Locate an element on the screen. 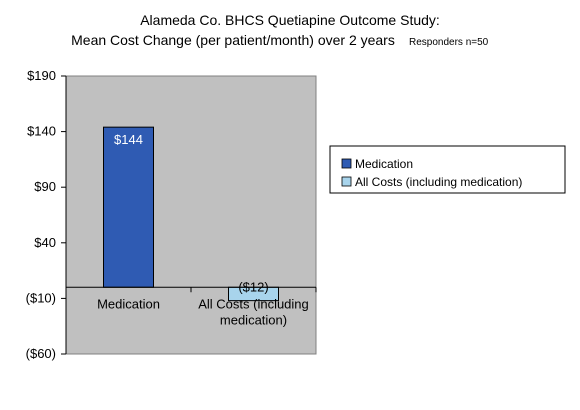 The height and width of the screenshot is (410, 580). y-tick-label-1: $140 is located at coordinates (41, 131).